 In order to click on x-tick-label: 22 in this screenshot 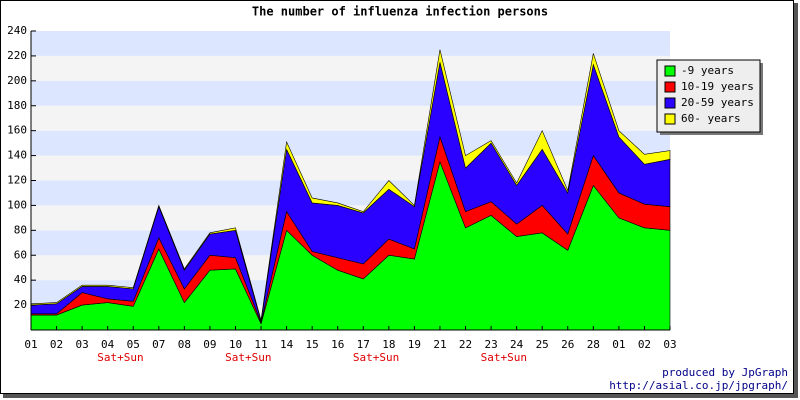, I will do `click(465, 344)`.